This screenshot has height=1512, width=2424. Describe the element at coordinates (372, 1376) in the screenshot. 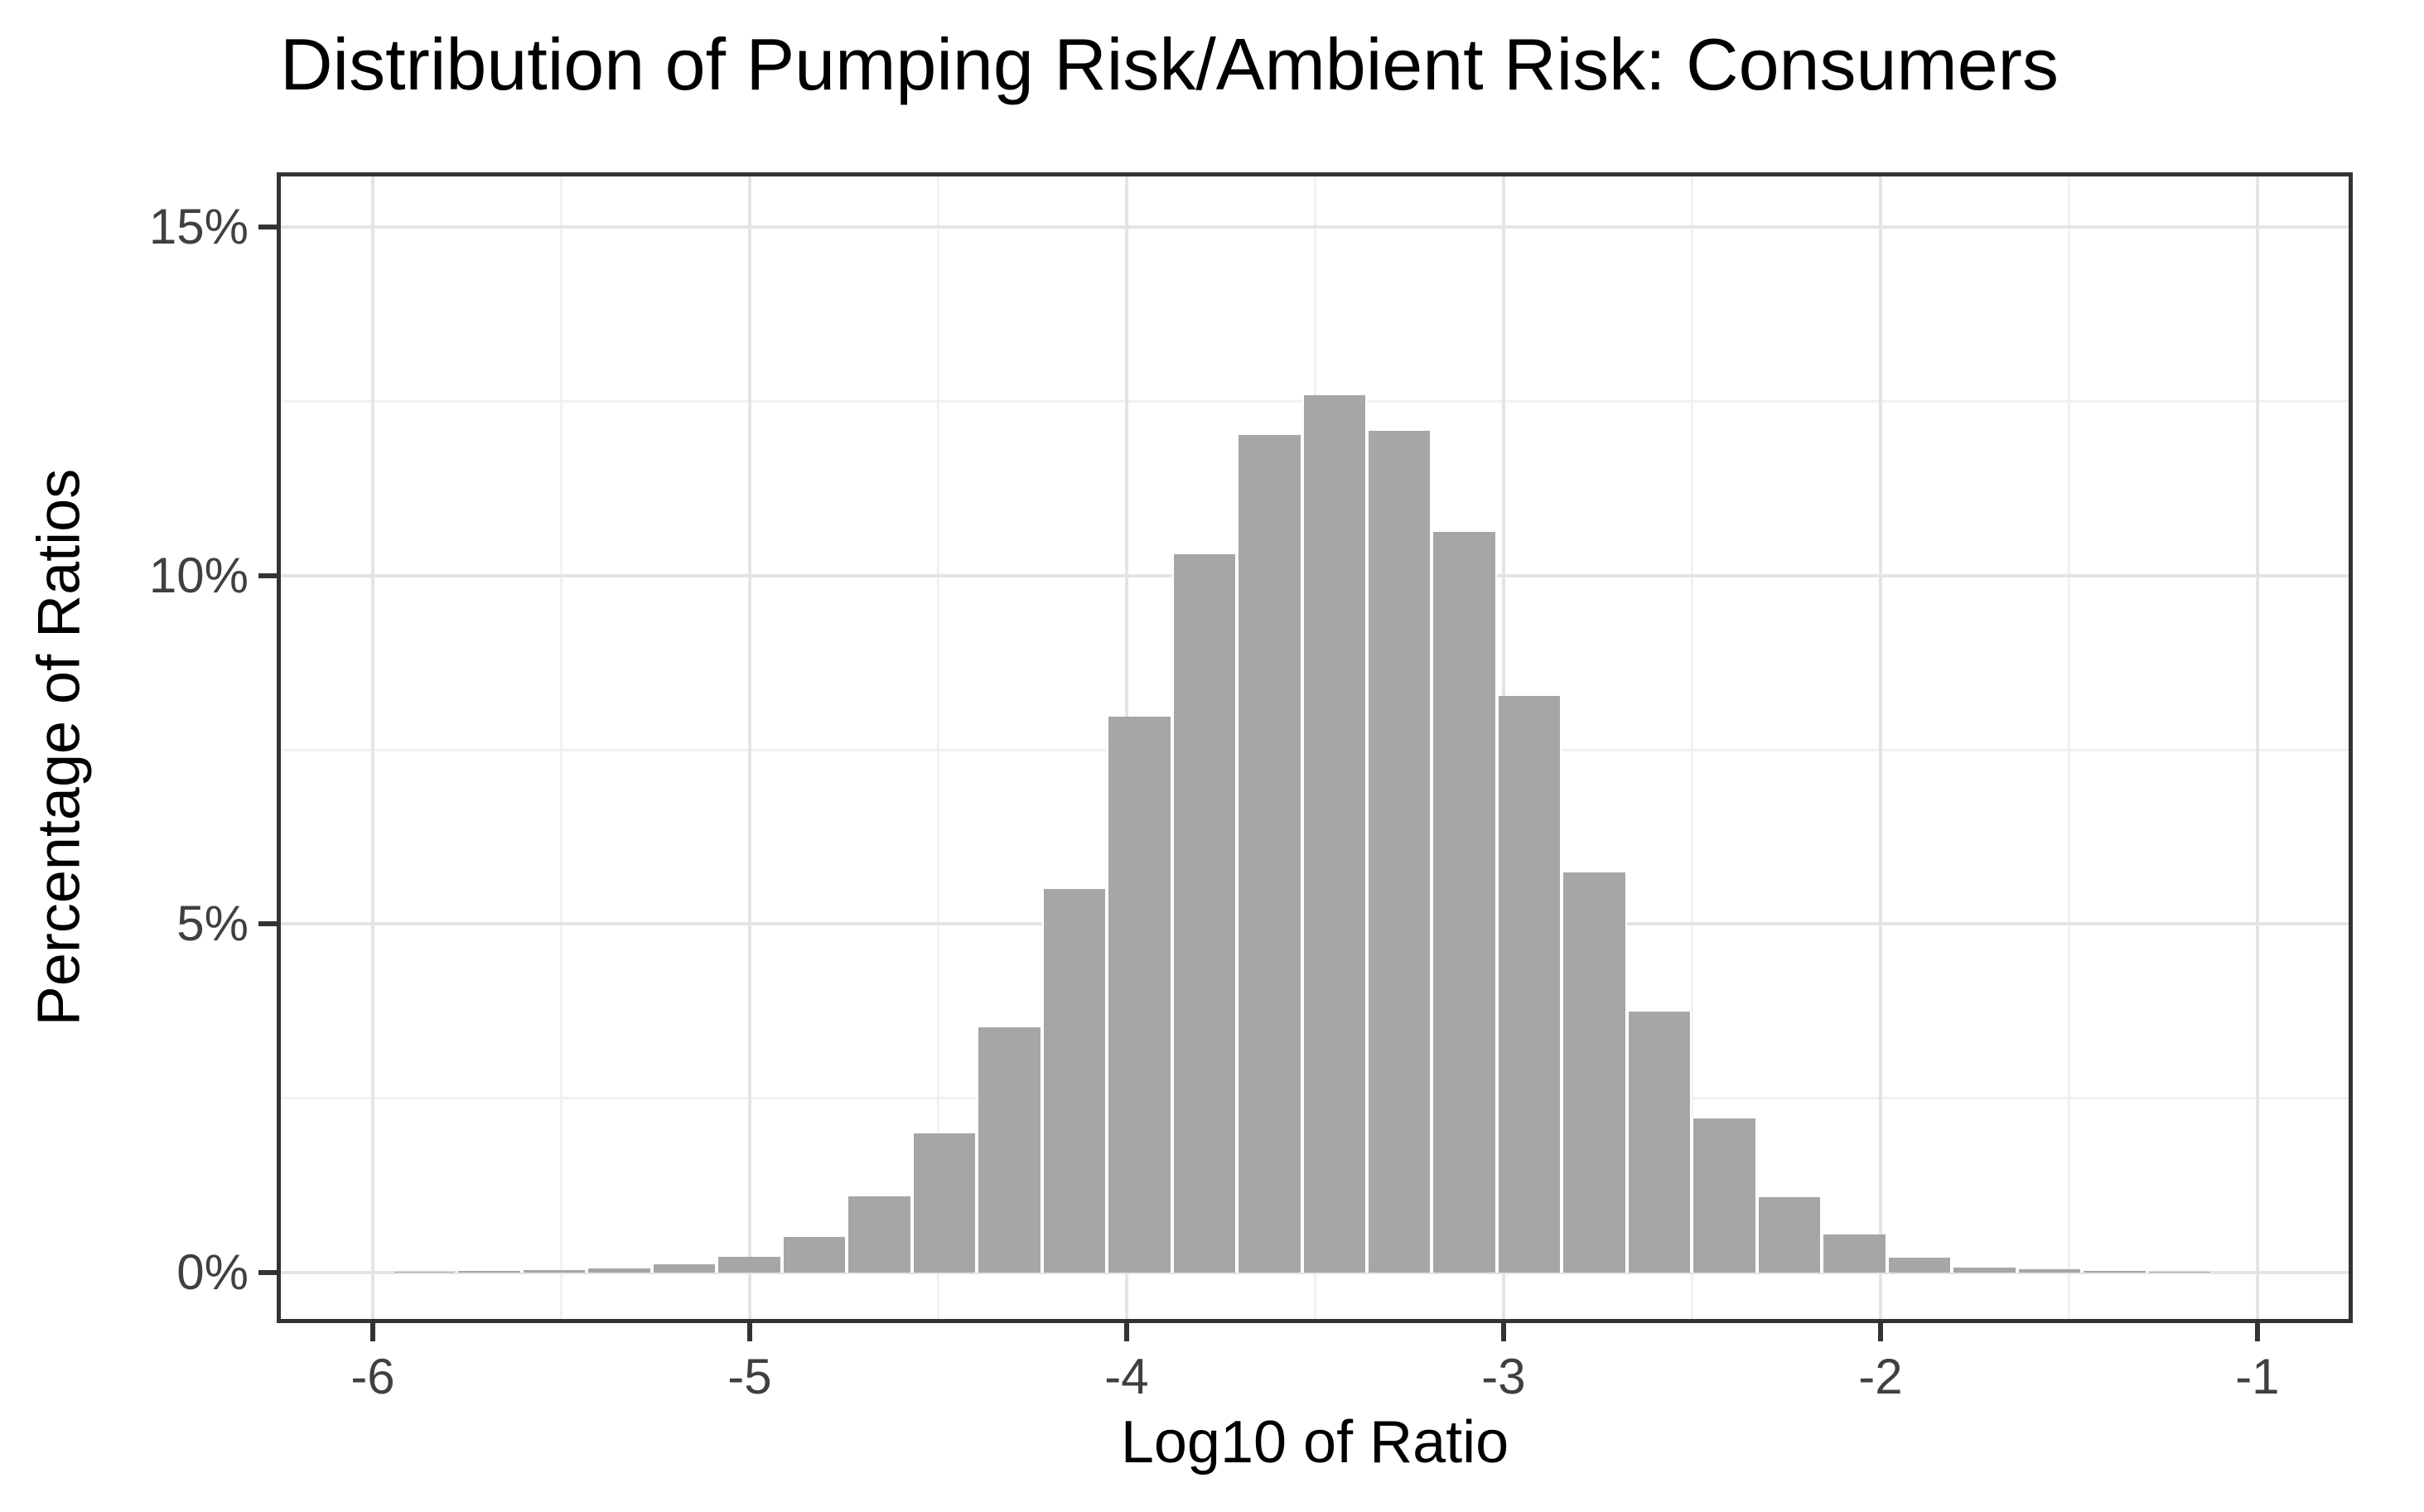

I see `x-tick-label: -6` at that location.